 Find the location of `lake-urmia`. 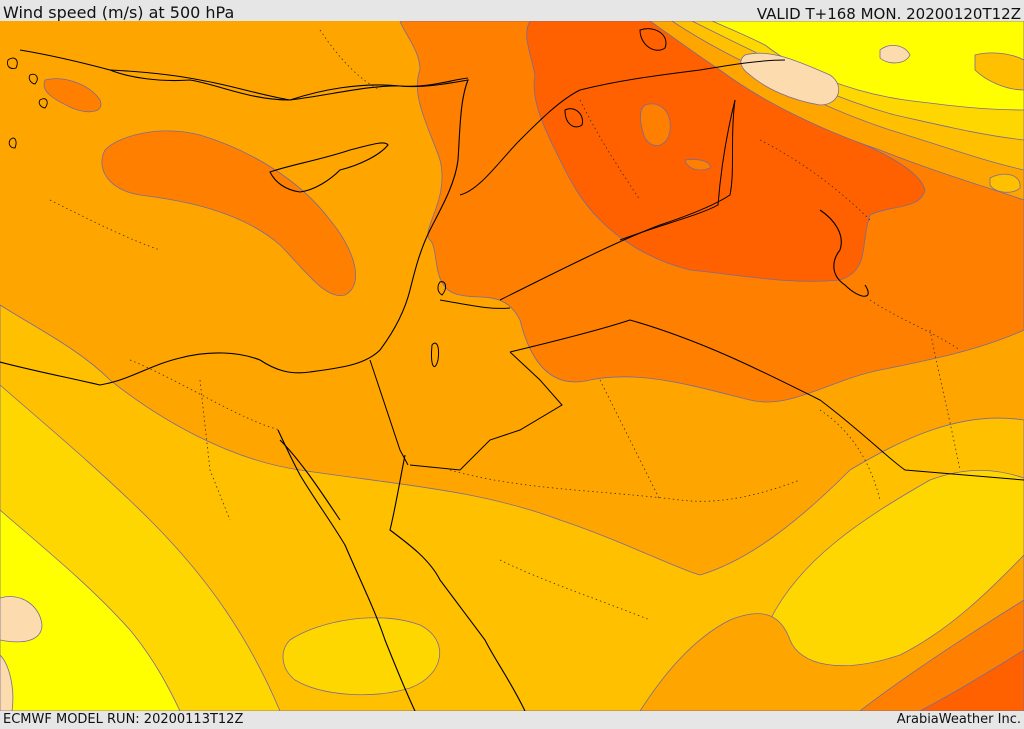

lake-urmia is located at coordinates (653, 39).